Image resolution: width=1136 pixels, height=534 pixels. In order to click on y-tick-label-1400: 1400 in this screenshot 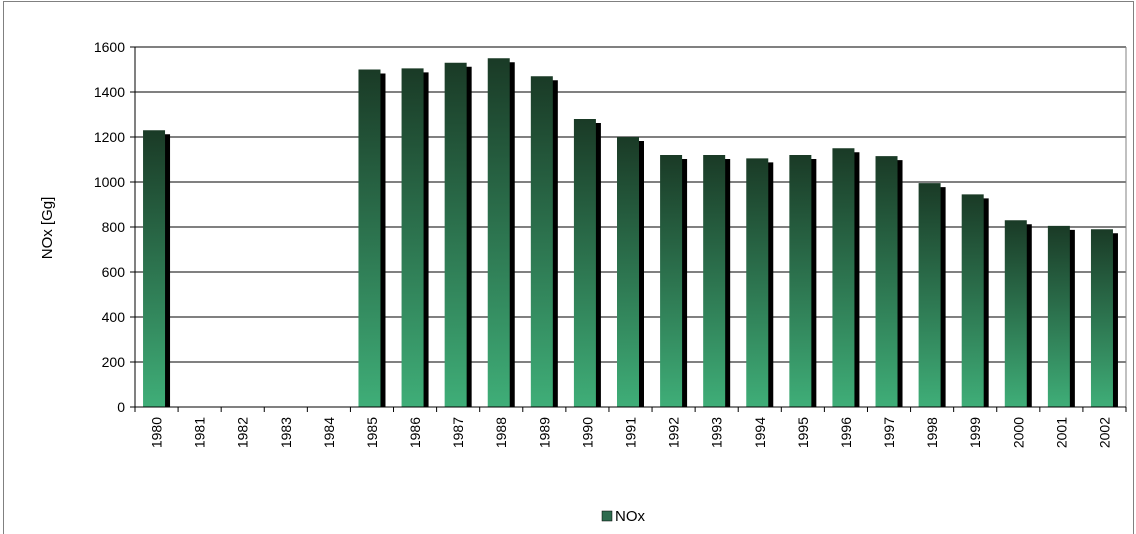, I will do `click(109, 92)`.